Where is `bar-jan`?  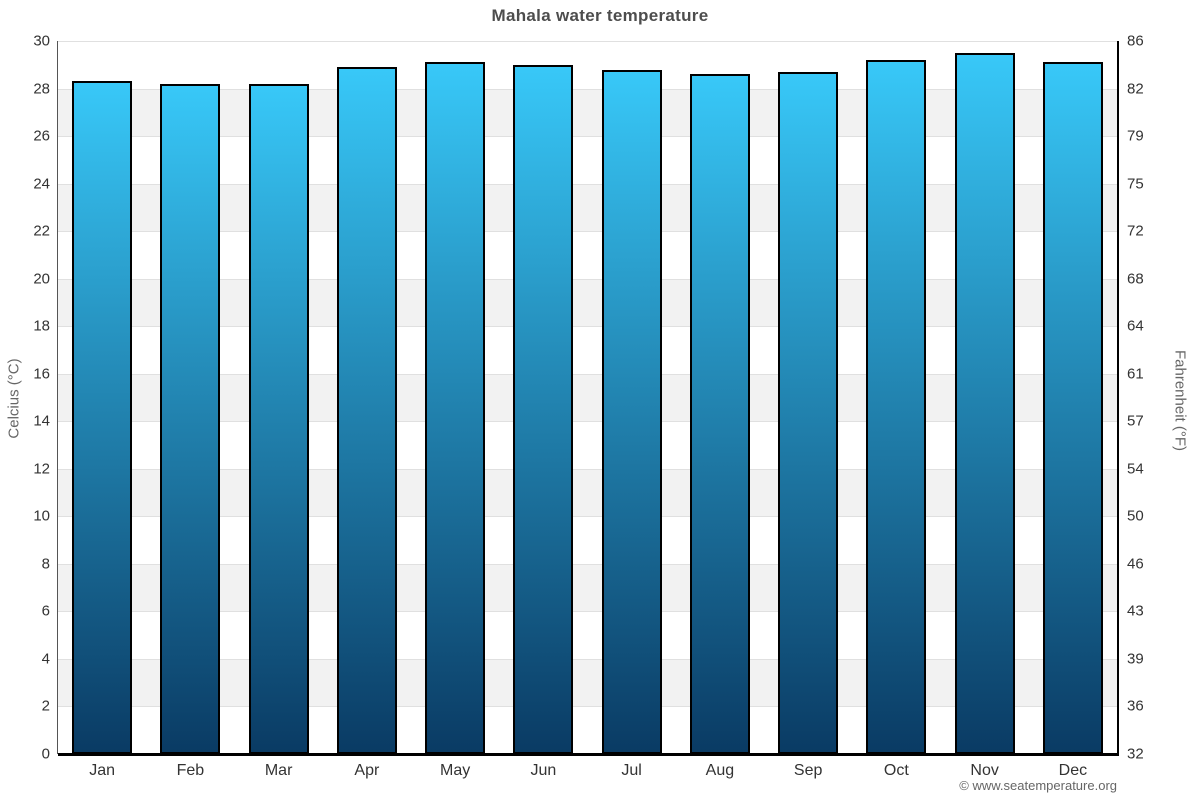 bar-jan is located at coordinates (102, 417).